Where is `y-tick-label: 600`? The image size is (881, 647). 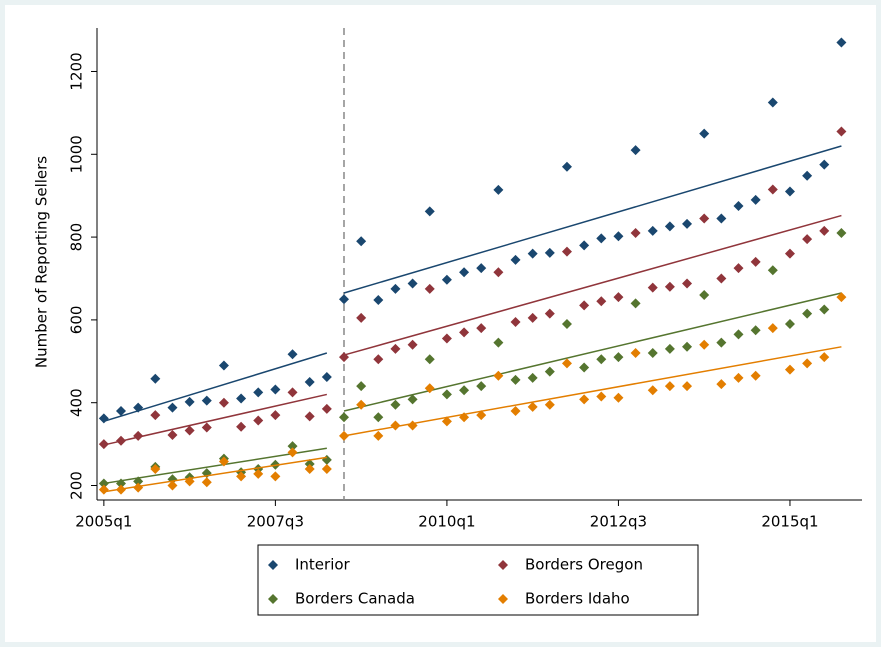 y-tick-label: 600 is located at coordinates (77, 320).